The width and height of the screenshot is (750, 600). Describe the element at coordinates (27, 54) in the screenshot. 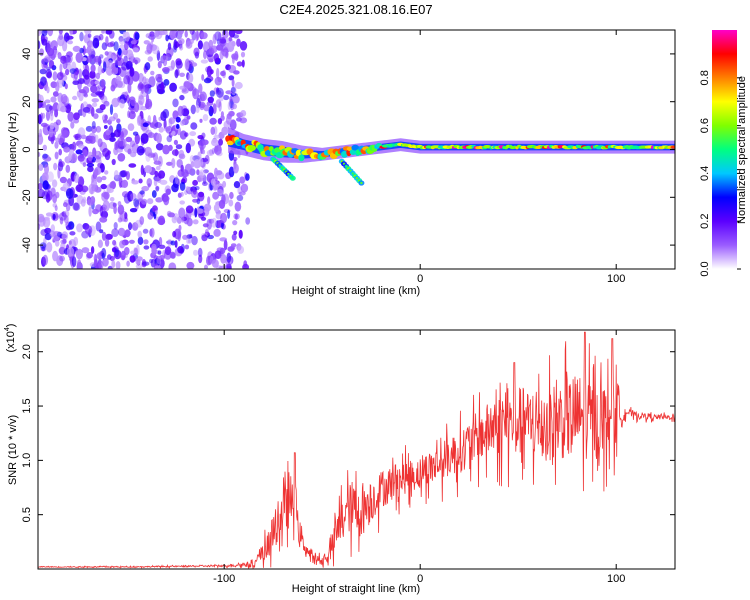

I see `y-tick-label: 40` at that location.